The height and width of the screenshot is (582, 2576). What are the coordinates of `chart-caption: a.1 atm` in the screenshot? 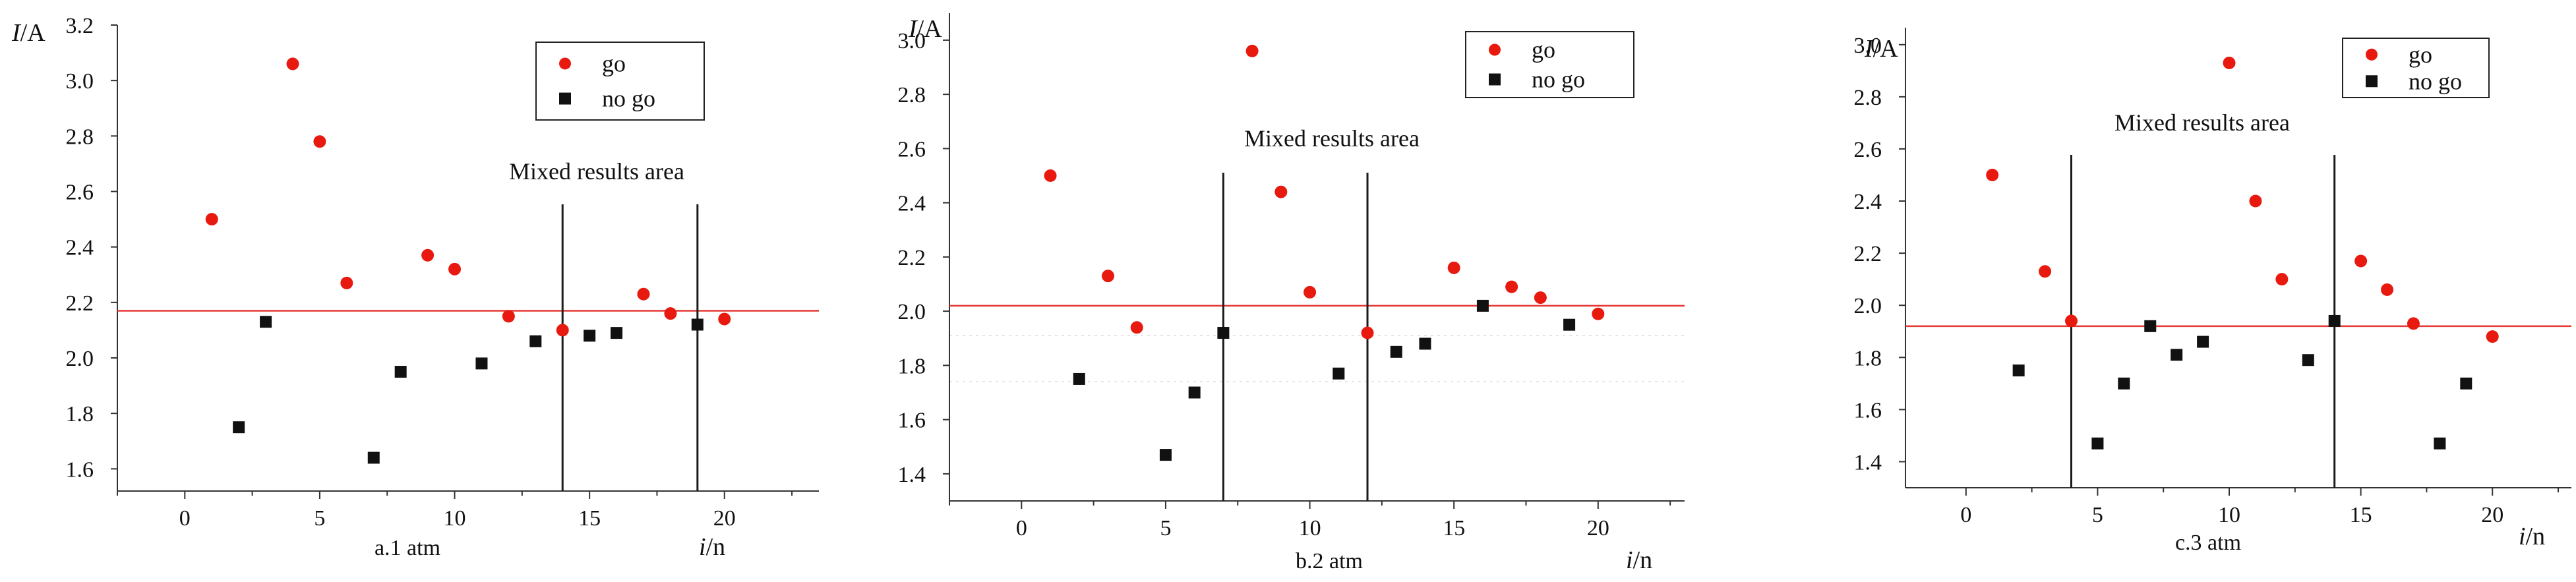 It's located at (407, 548).